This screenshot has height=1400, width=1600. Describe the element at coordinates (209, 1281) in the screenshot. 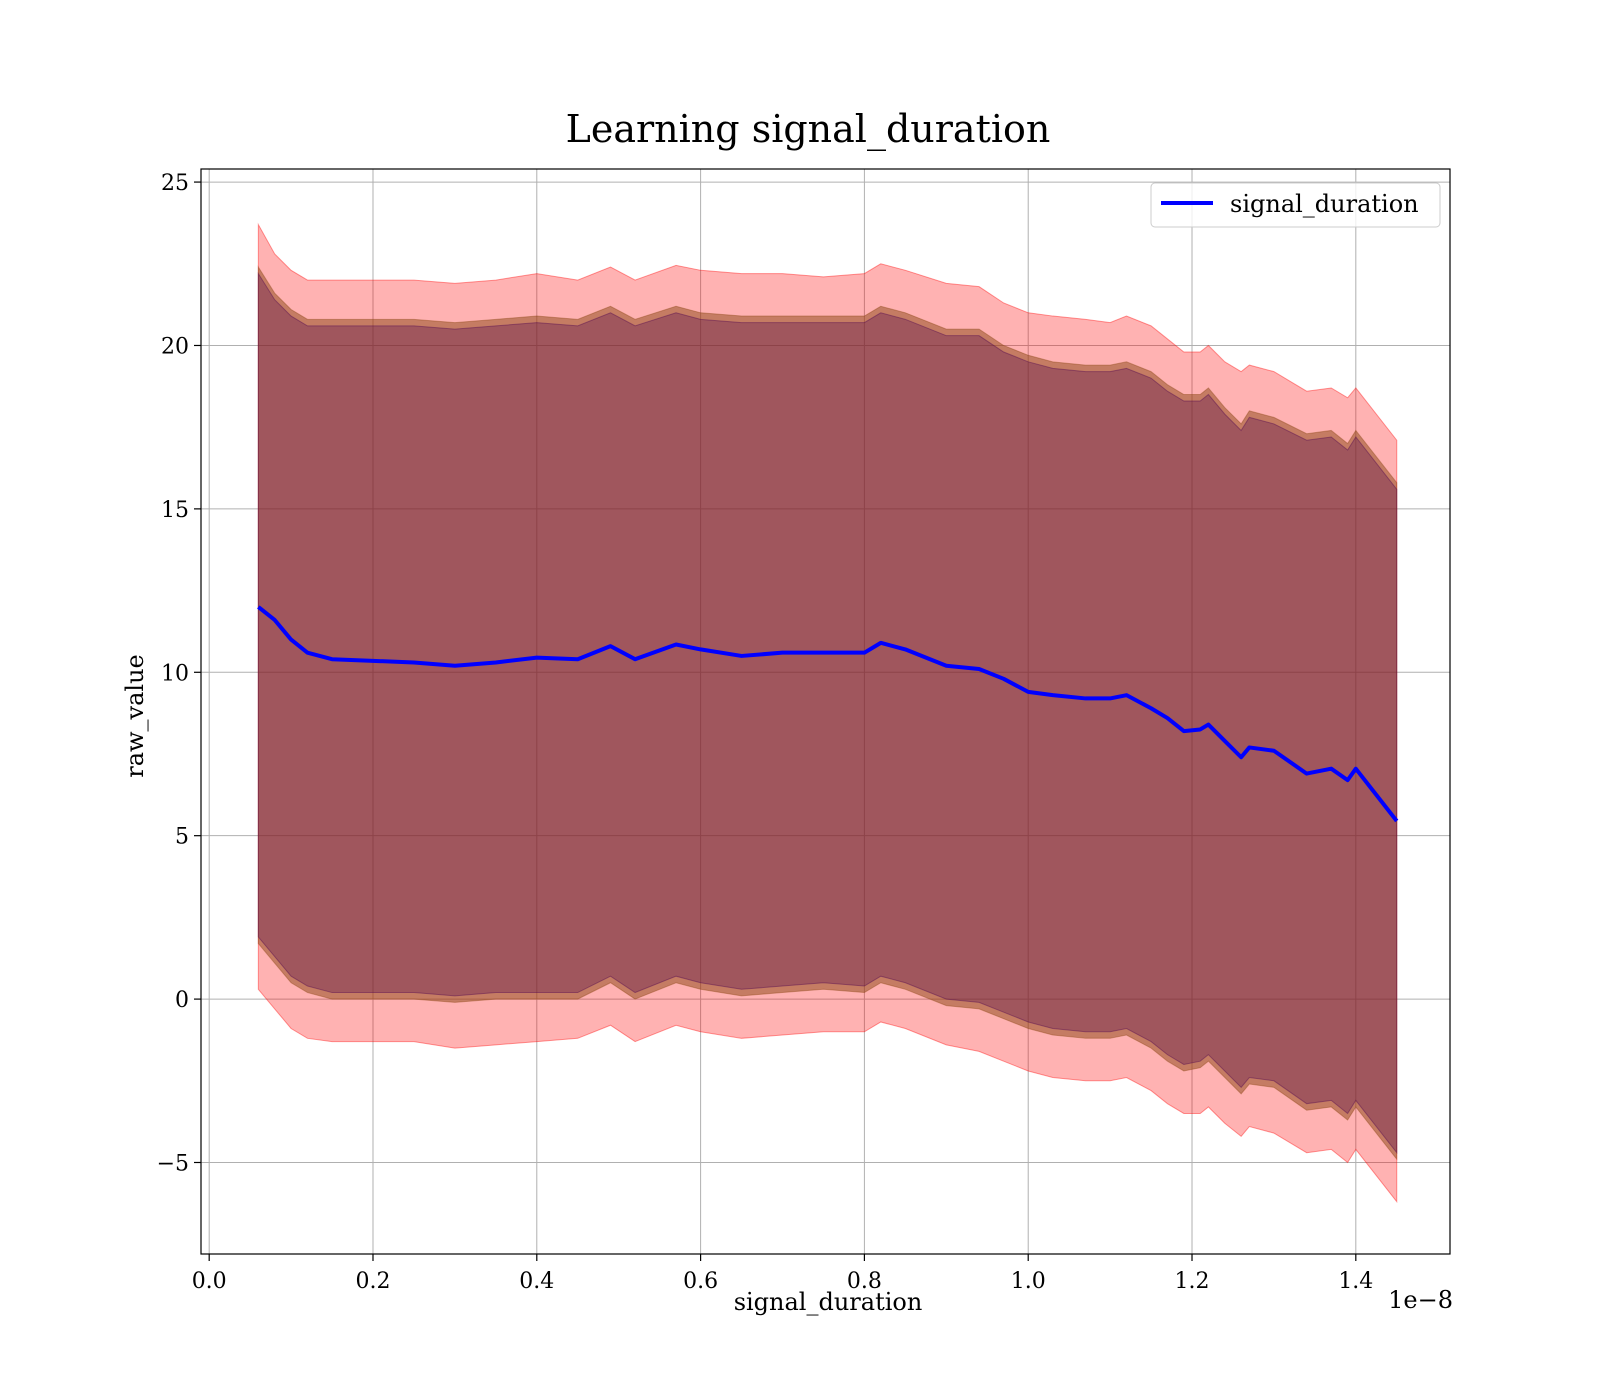

I see `x-tick-label: 0.0` at that location.